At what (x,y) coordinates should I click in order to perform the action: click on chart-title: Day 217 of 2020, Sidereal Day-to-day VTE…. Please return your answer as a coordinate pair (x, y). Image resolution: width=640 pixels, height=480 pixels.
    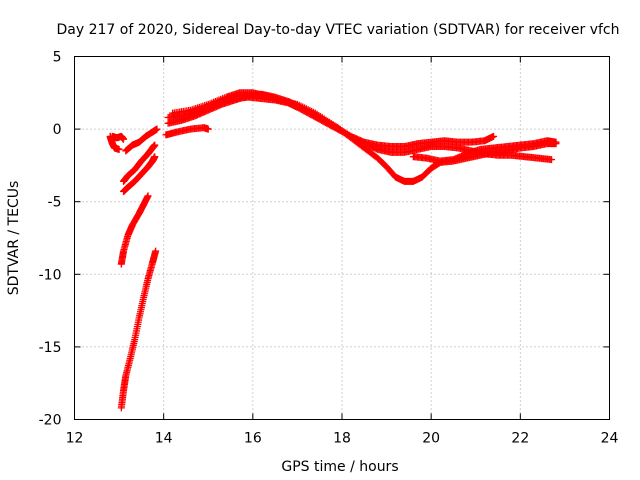
    Looking at the image, I should click on (337, 30).